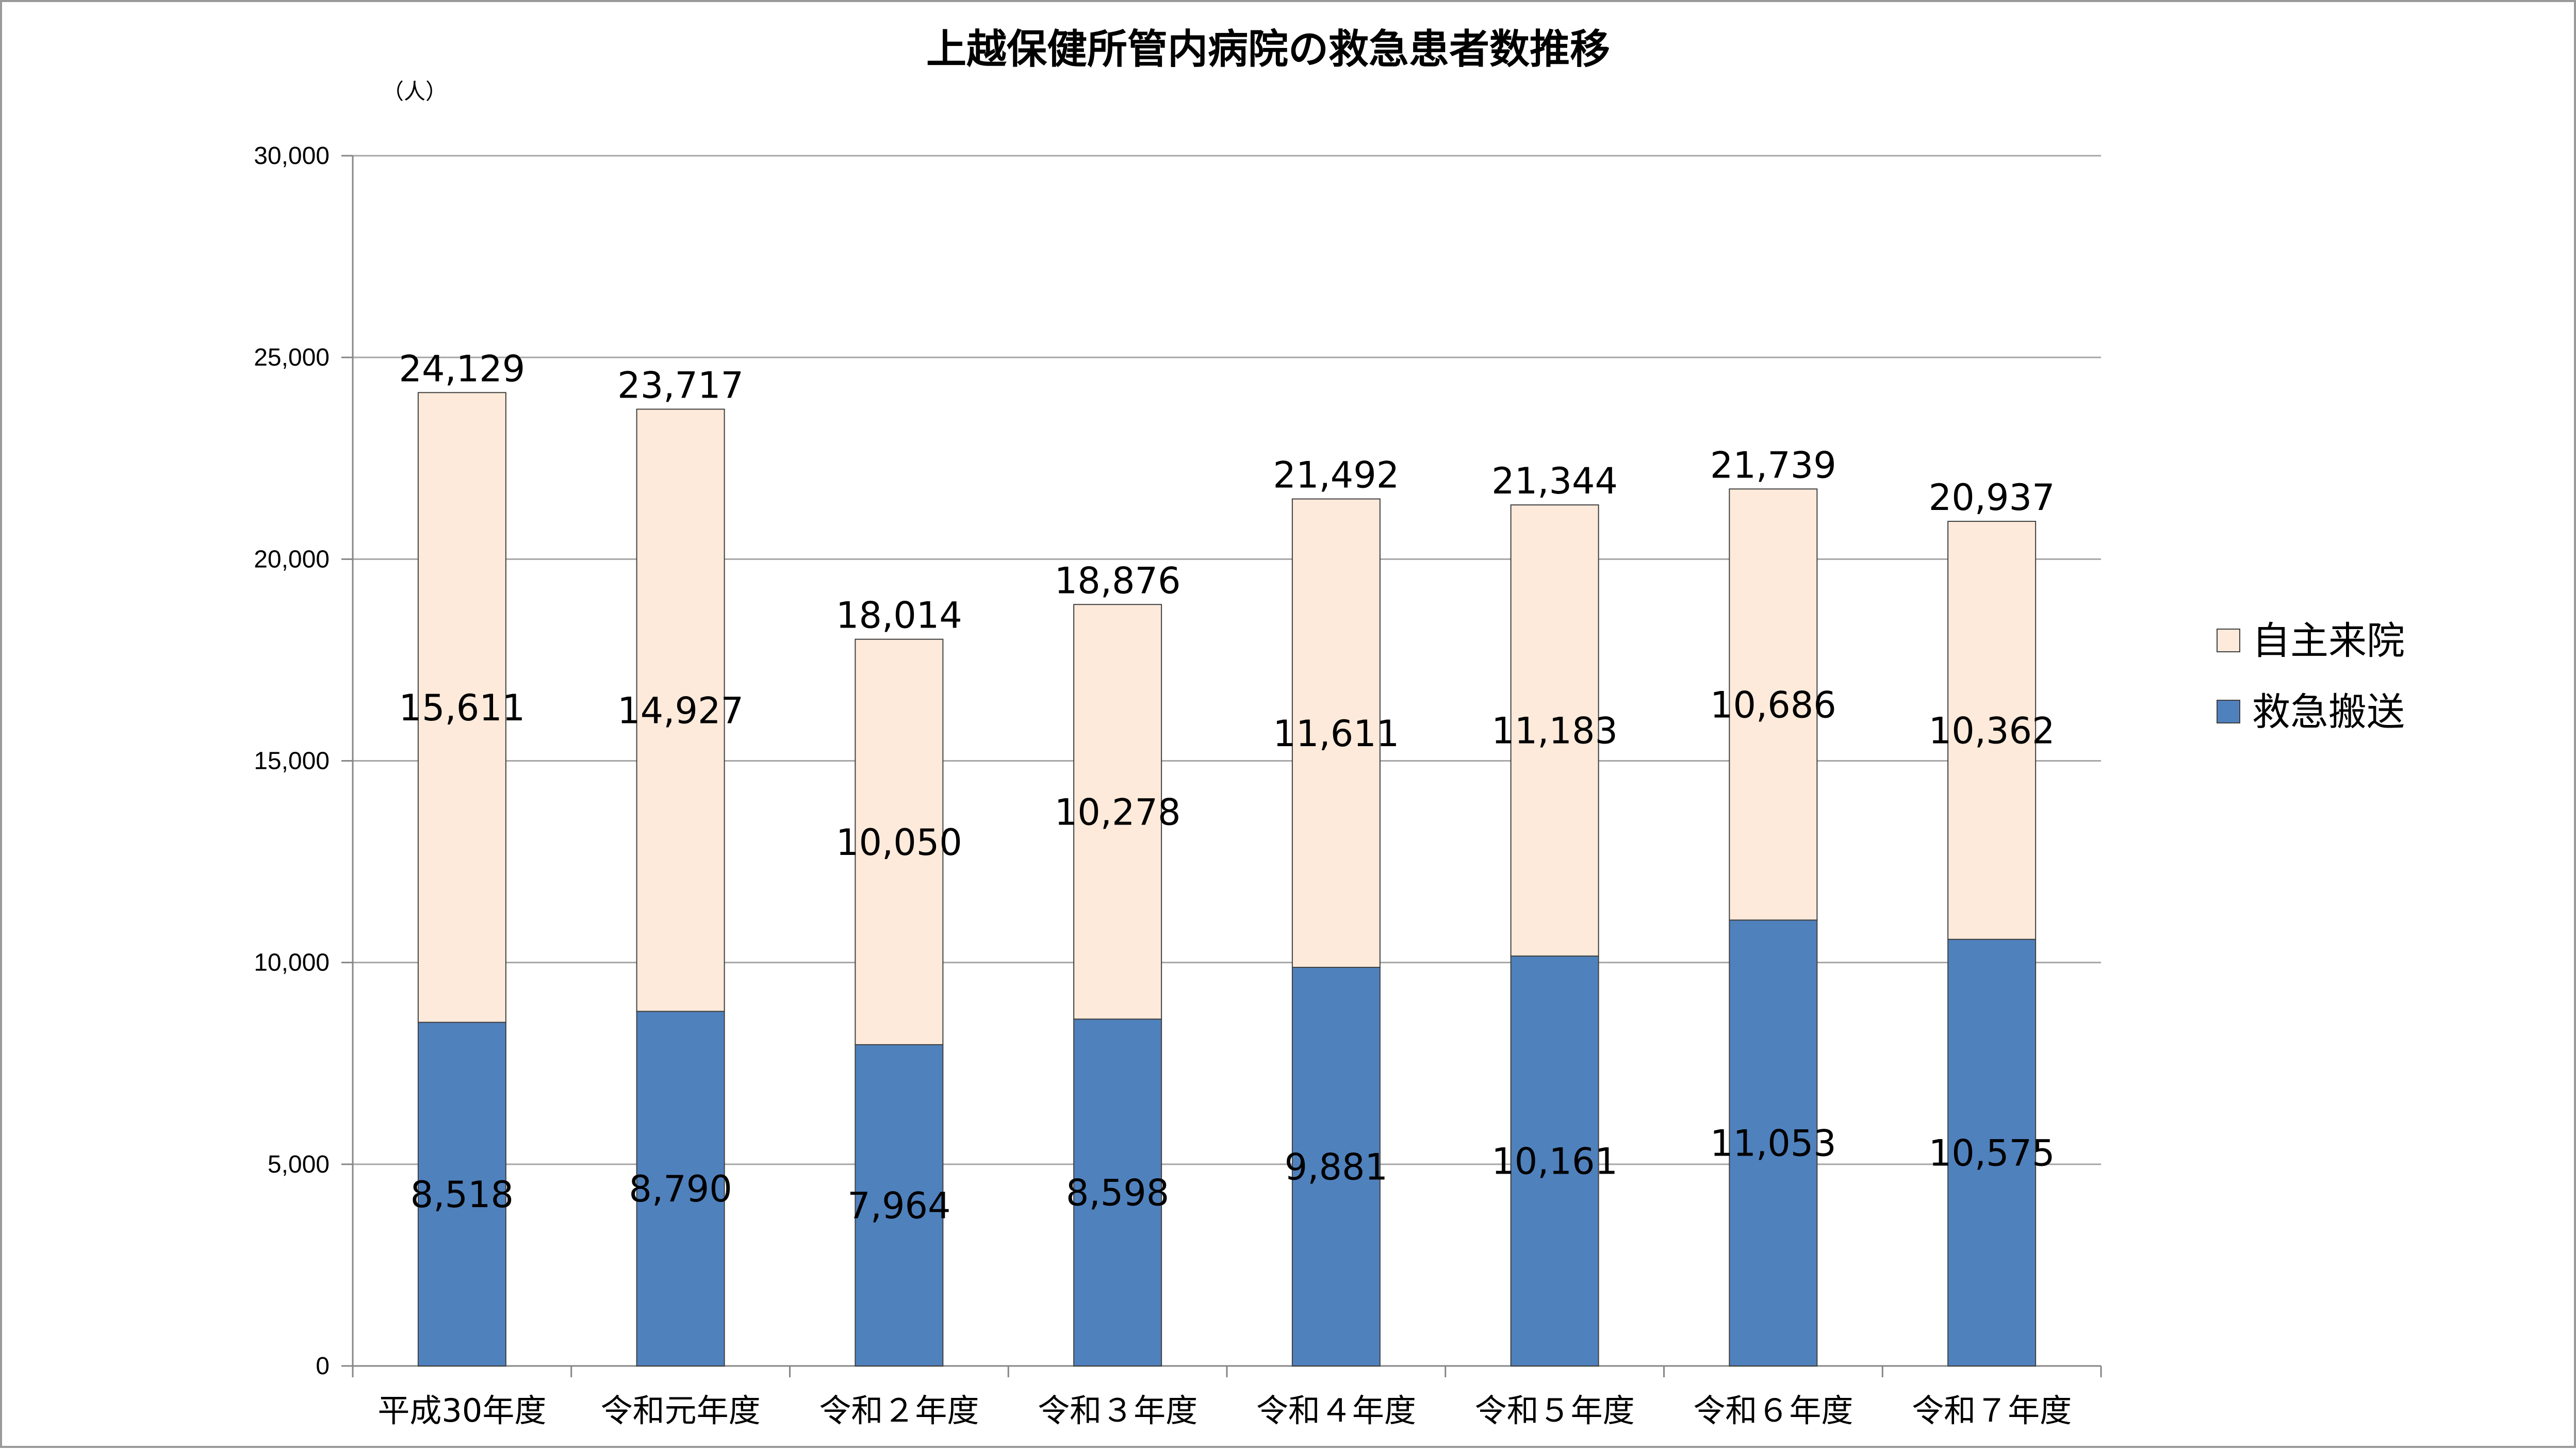 This screenshot has height=1450, width=2576. I want to click on data-label-total: 24,129, so click(462, 369).